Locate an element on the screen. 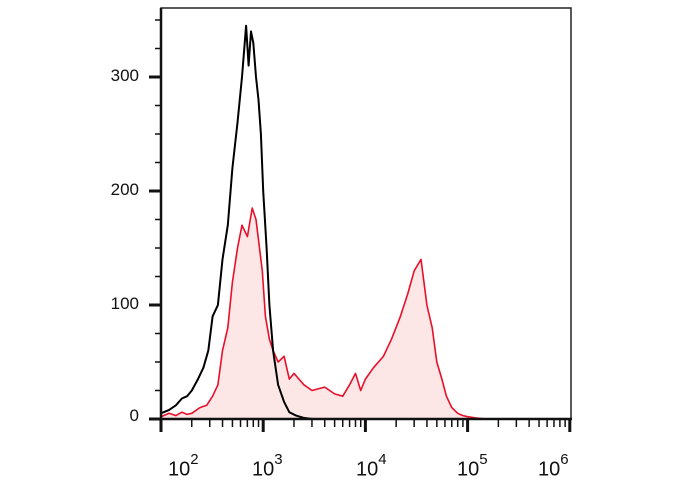 The image size is (688, 490). y-axis is located at coordinates (156, 214).